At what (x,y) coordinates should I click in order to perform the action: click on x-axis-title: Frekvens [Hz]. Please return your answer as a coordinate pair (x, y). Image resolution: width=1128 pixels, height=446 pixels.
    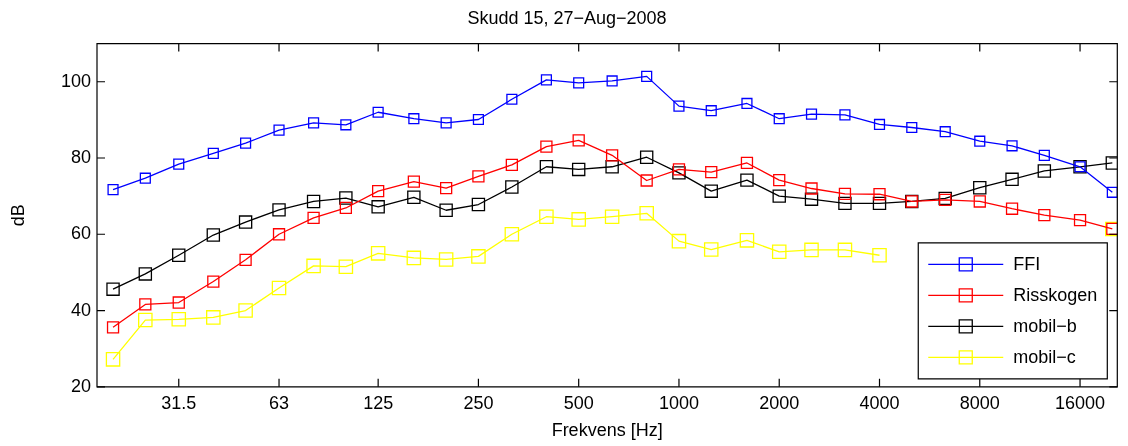
    Looking at the image, I should click on (607, 430).